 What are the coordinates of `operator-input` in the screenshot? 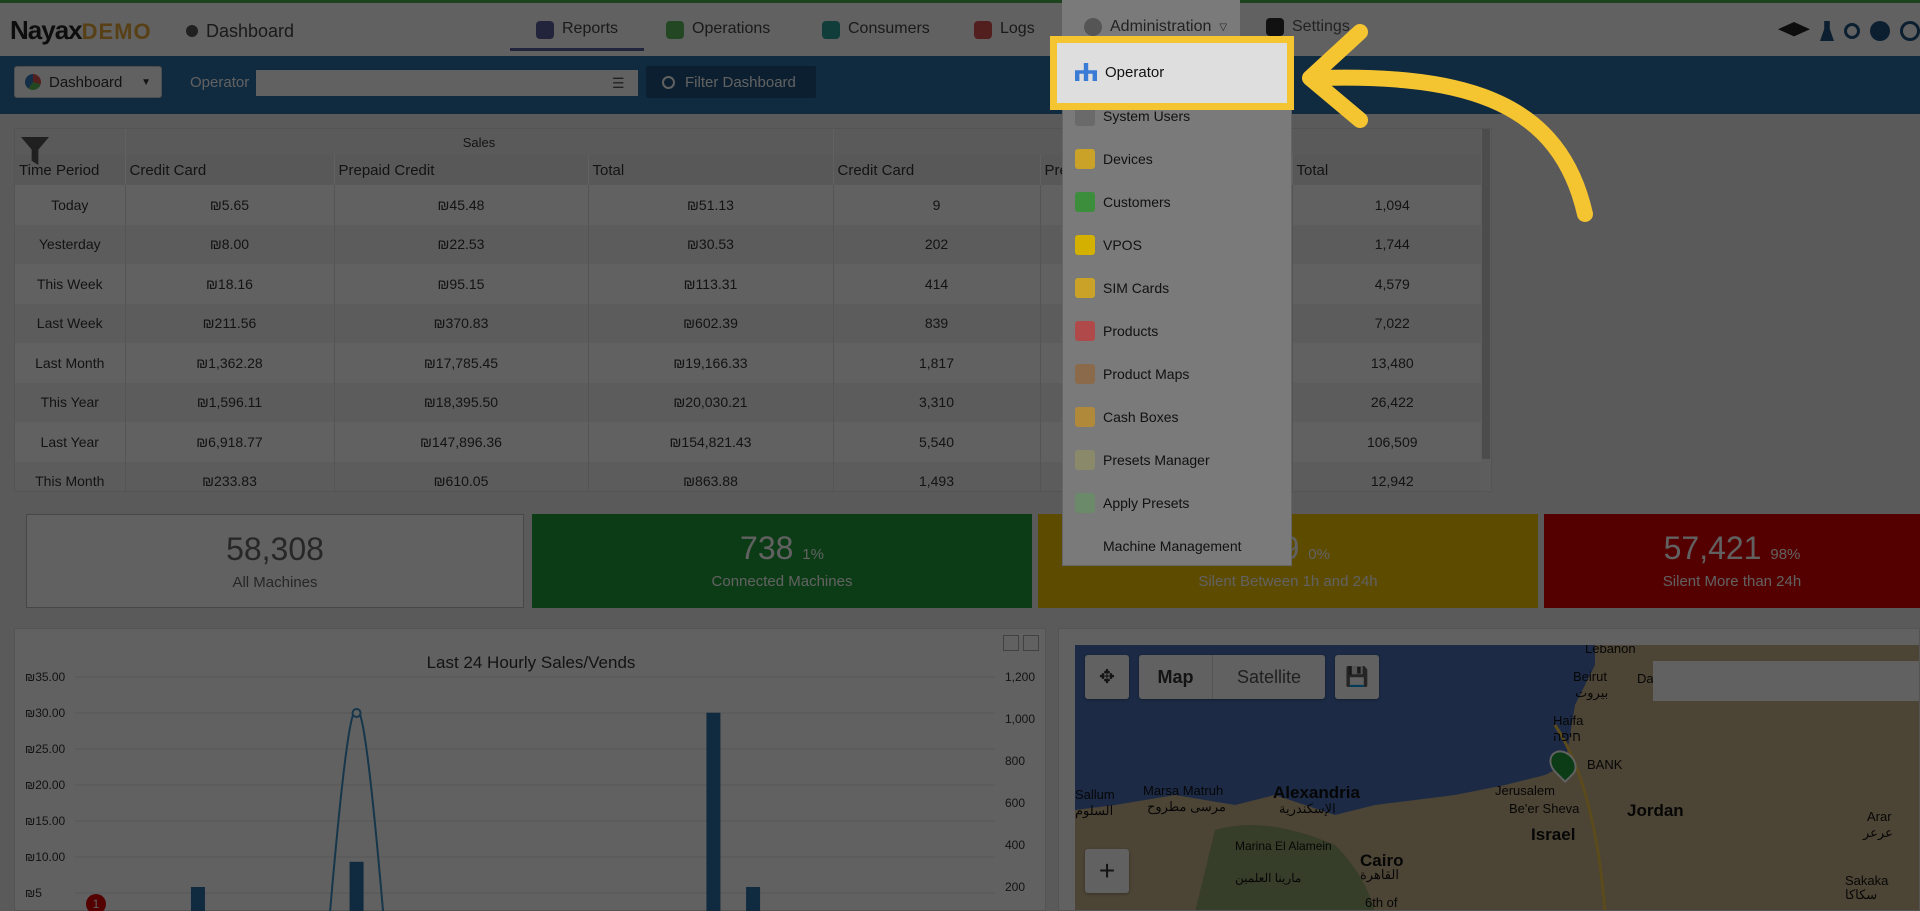 It's located at (447, 83).